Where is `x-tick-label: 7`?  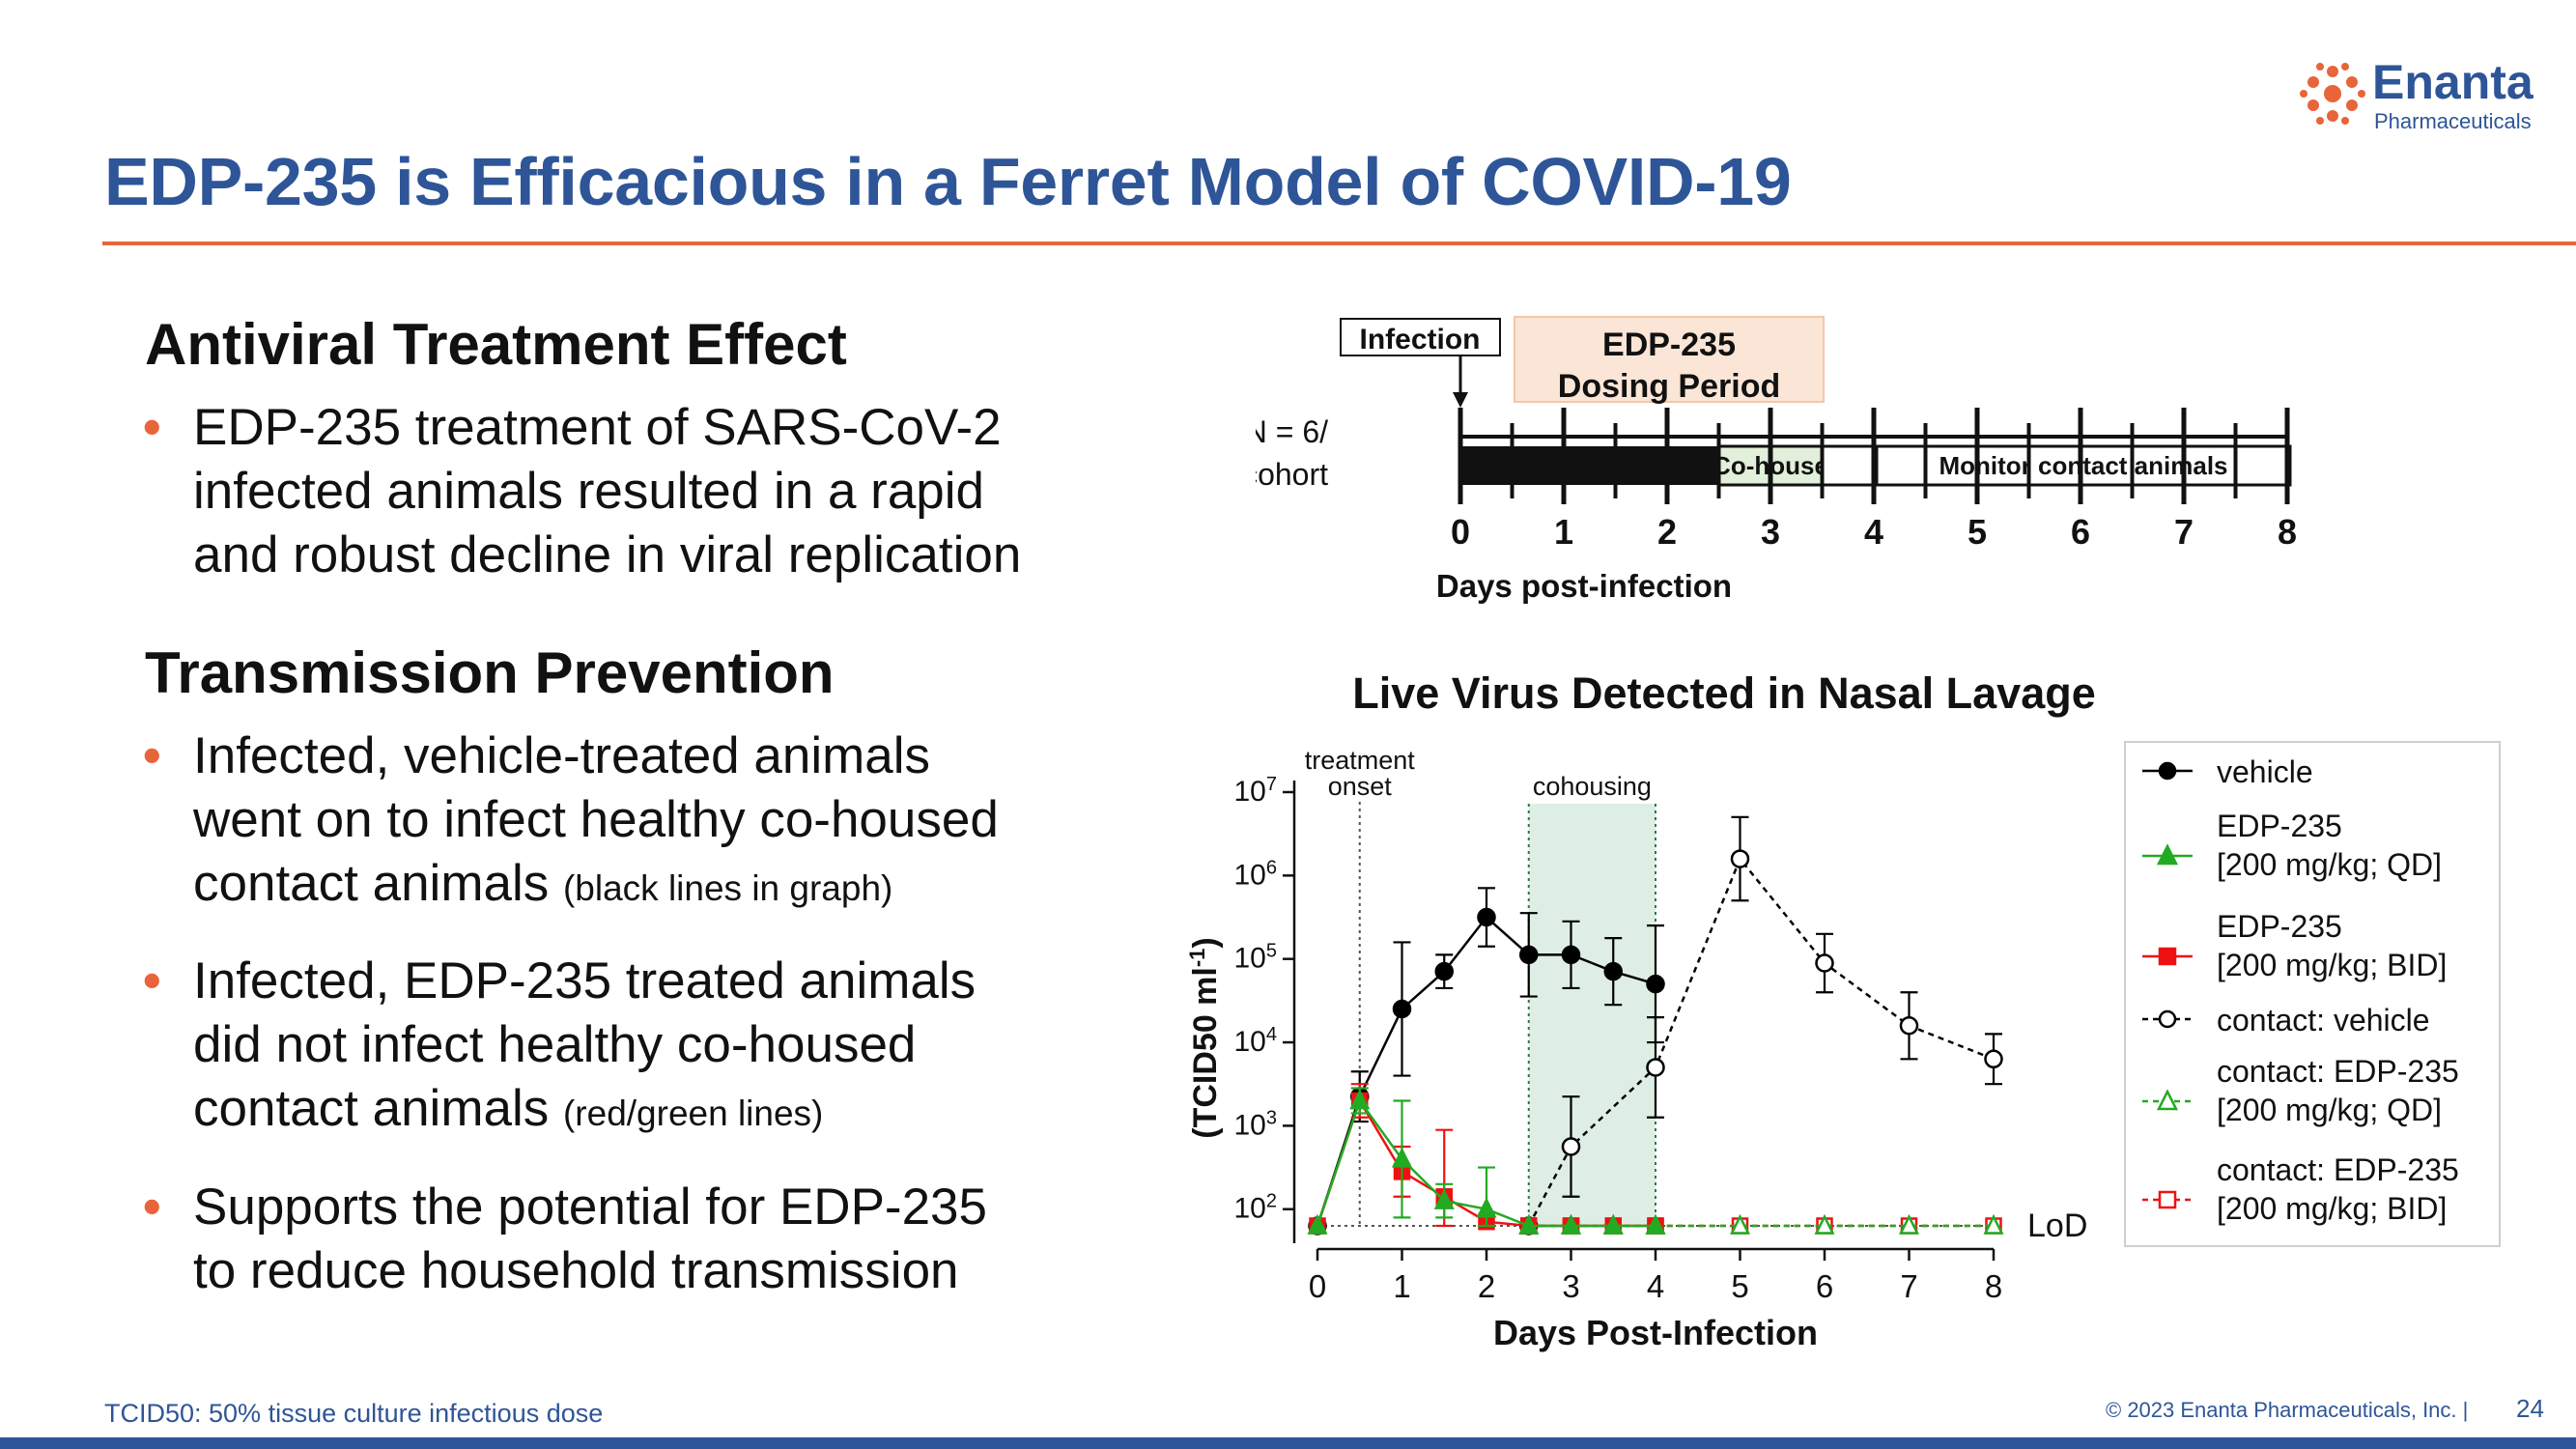
x-tick-label: 7 is located at coordinates (1908, 1286).